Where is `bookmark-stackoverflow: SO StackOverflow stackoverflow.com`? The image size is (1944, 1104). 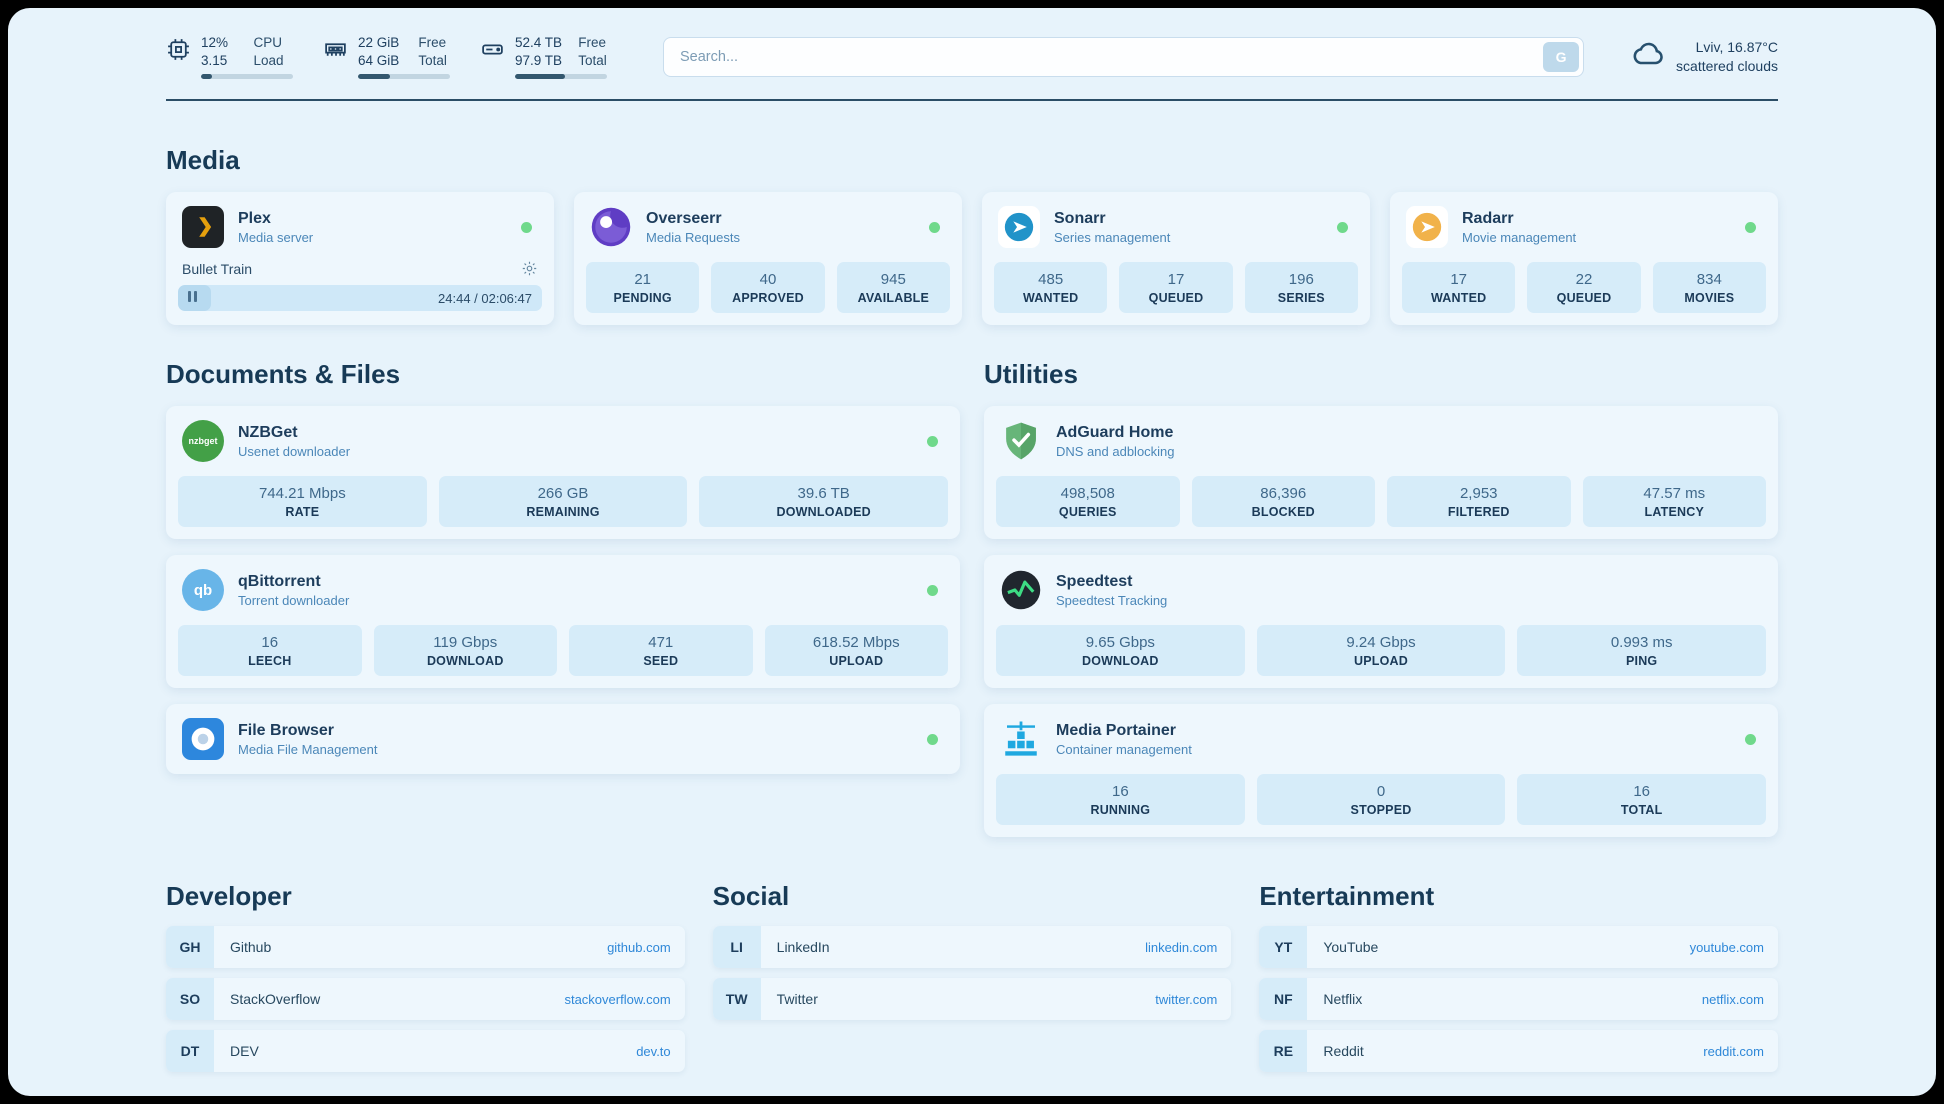 bookmark-stackoverflow: SO StackOverflow stackoverflow.com is located at coordinates (425, 999).